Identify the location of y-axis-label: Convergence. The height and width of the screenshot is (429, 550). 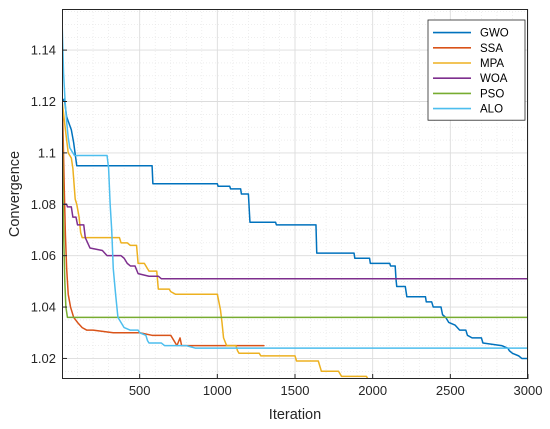
(15, 194).